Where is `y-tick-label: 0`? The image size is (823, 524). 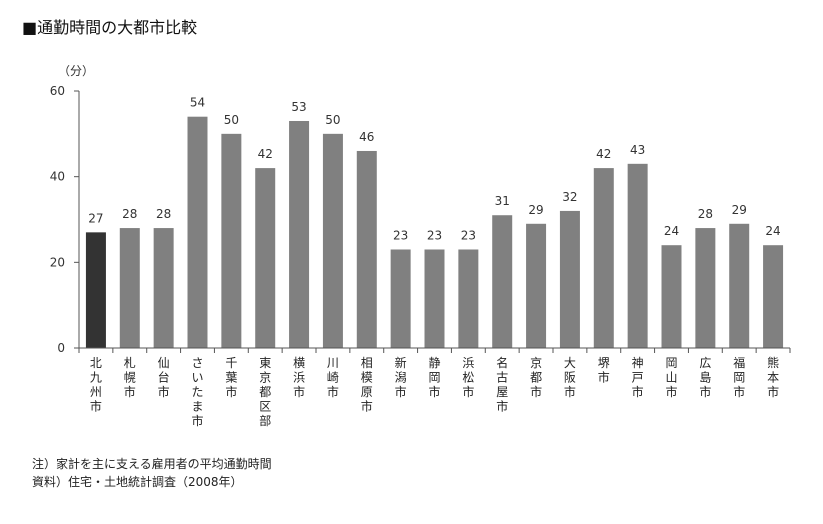 y-tick-label: 0 is located at coordinates (61, 348).